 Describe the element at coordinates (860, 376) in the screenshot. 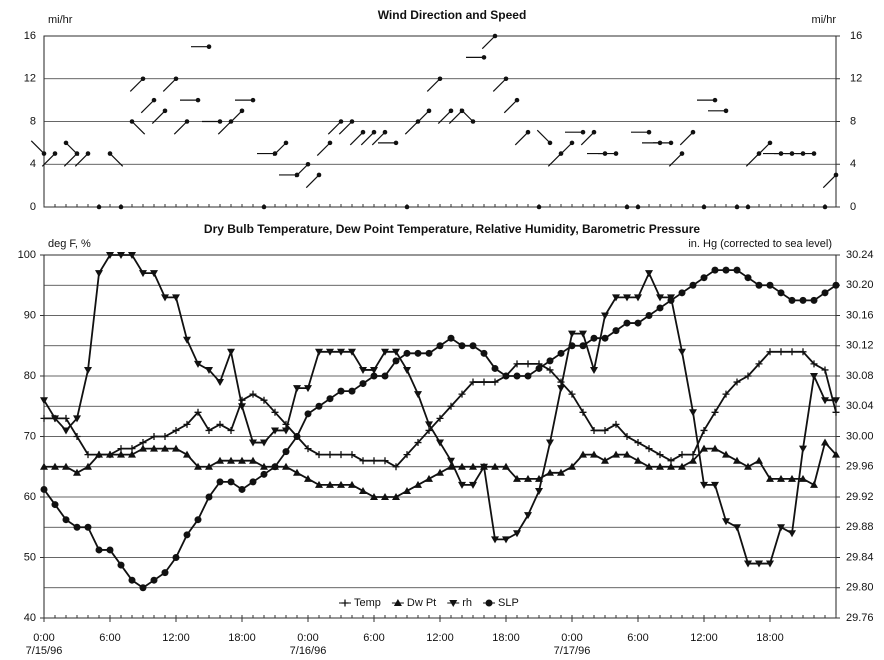

I see `y2-tick-label: 30.08` at that location.